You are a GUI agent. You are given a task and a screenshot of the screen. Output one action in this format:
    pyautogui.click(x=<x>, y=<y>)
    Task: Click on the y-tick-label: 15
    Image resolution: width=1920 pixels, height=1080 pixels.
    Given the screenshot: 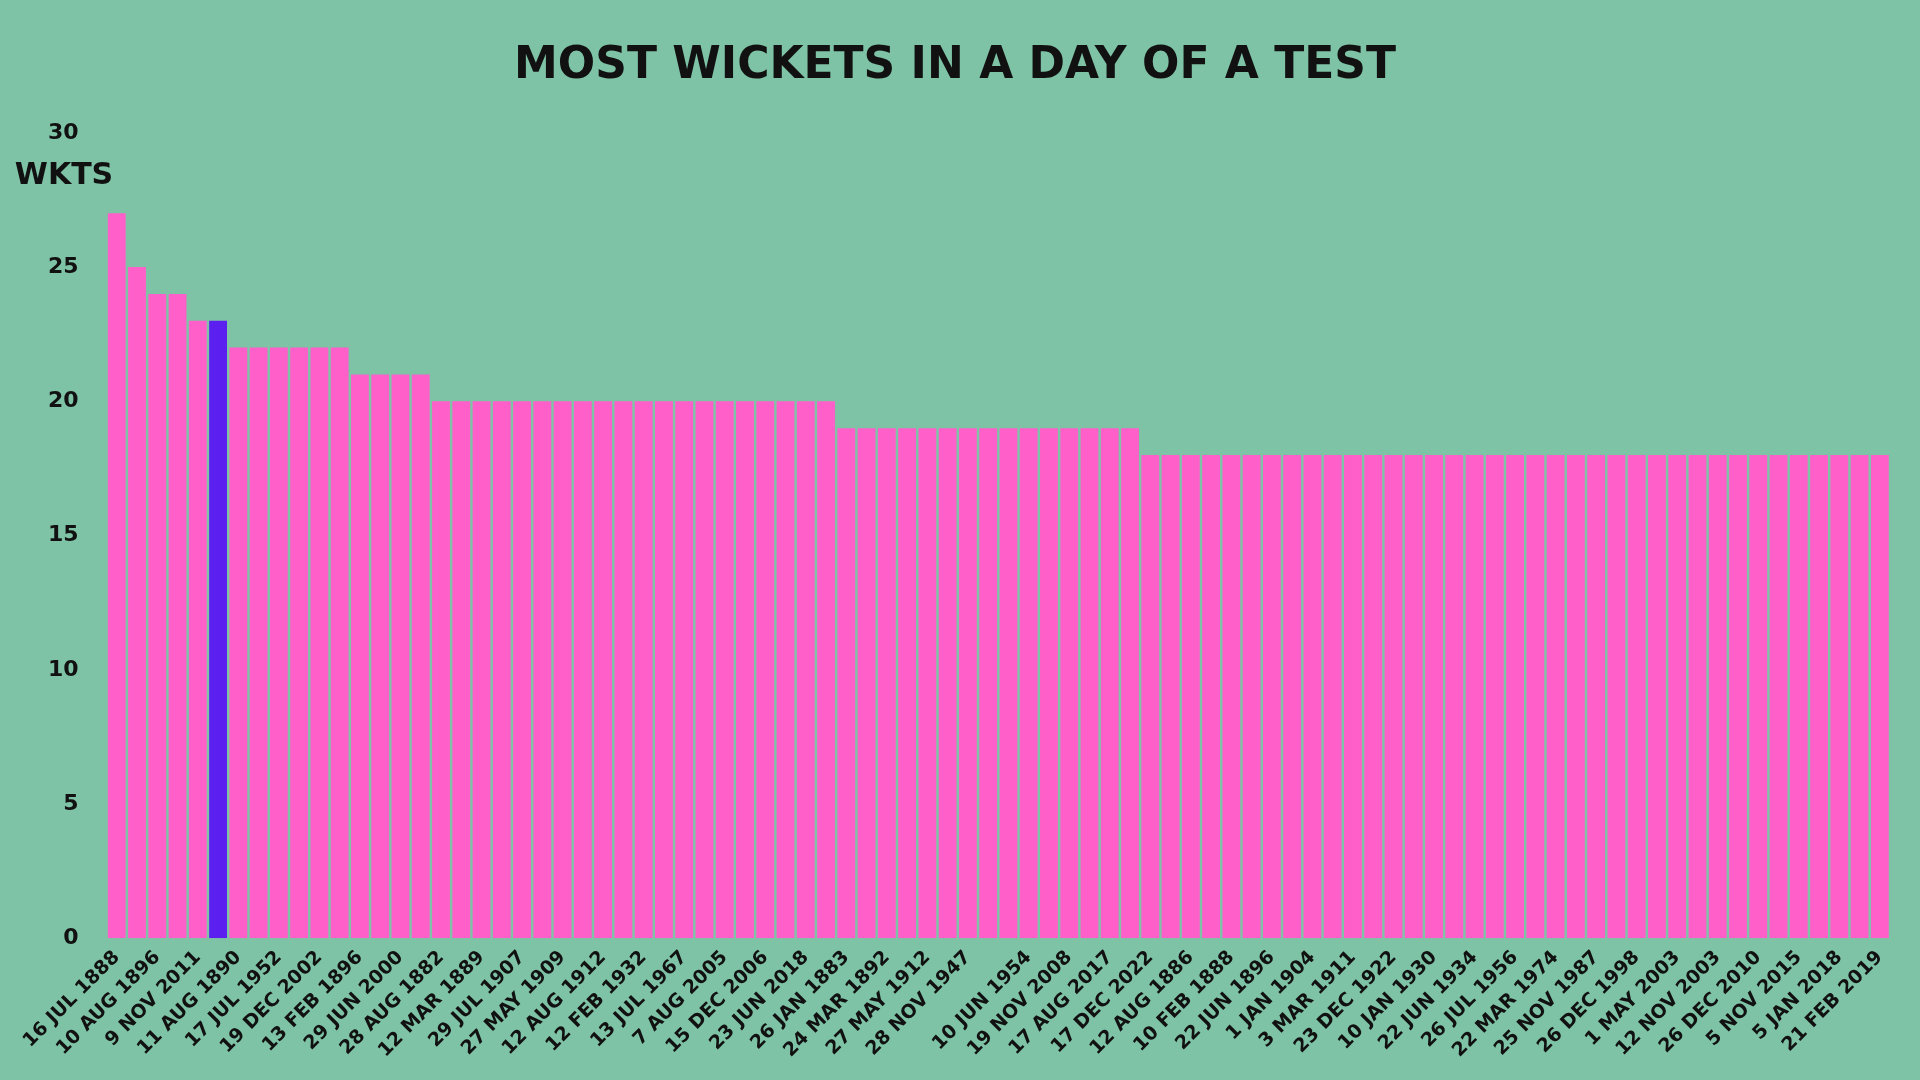 What is the action you would take?
    pyautogui.click(x=63, y=534)
    